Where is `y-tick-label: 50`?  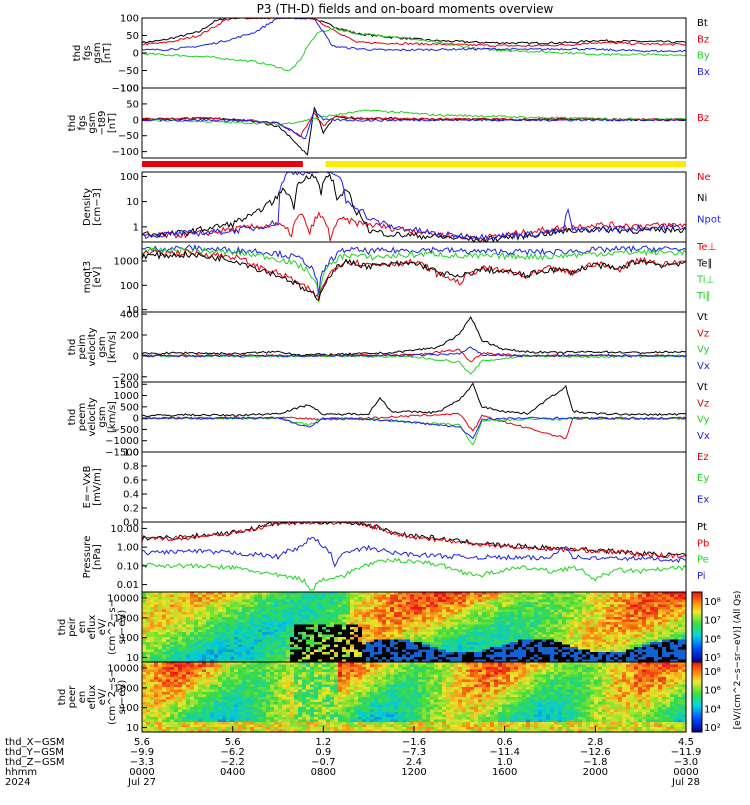 y-tick-label: 50 is located at coordinates (132, 104).